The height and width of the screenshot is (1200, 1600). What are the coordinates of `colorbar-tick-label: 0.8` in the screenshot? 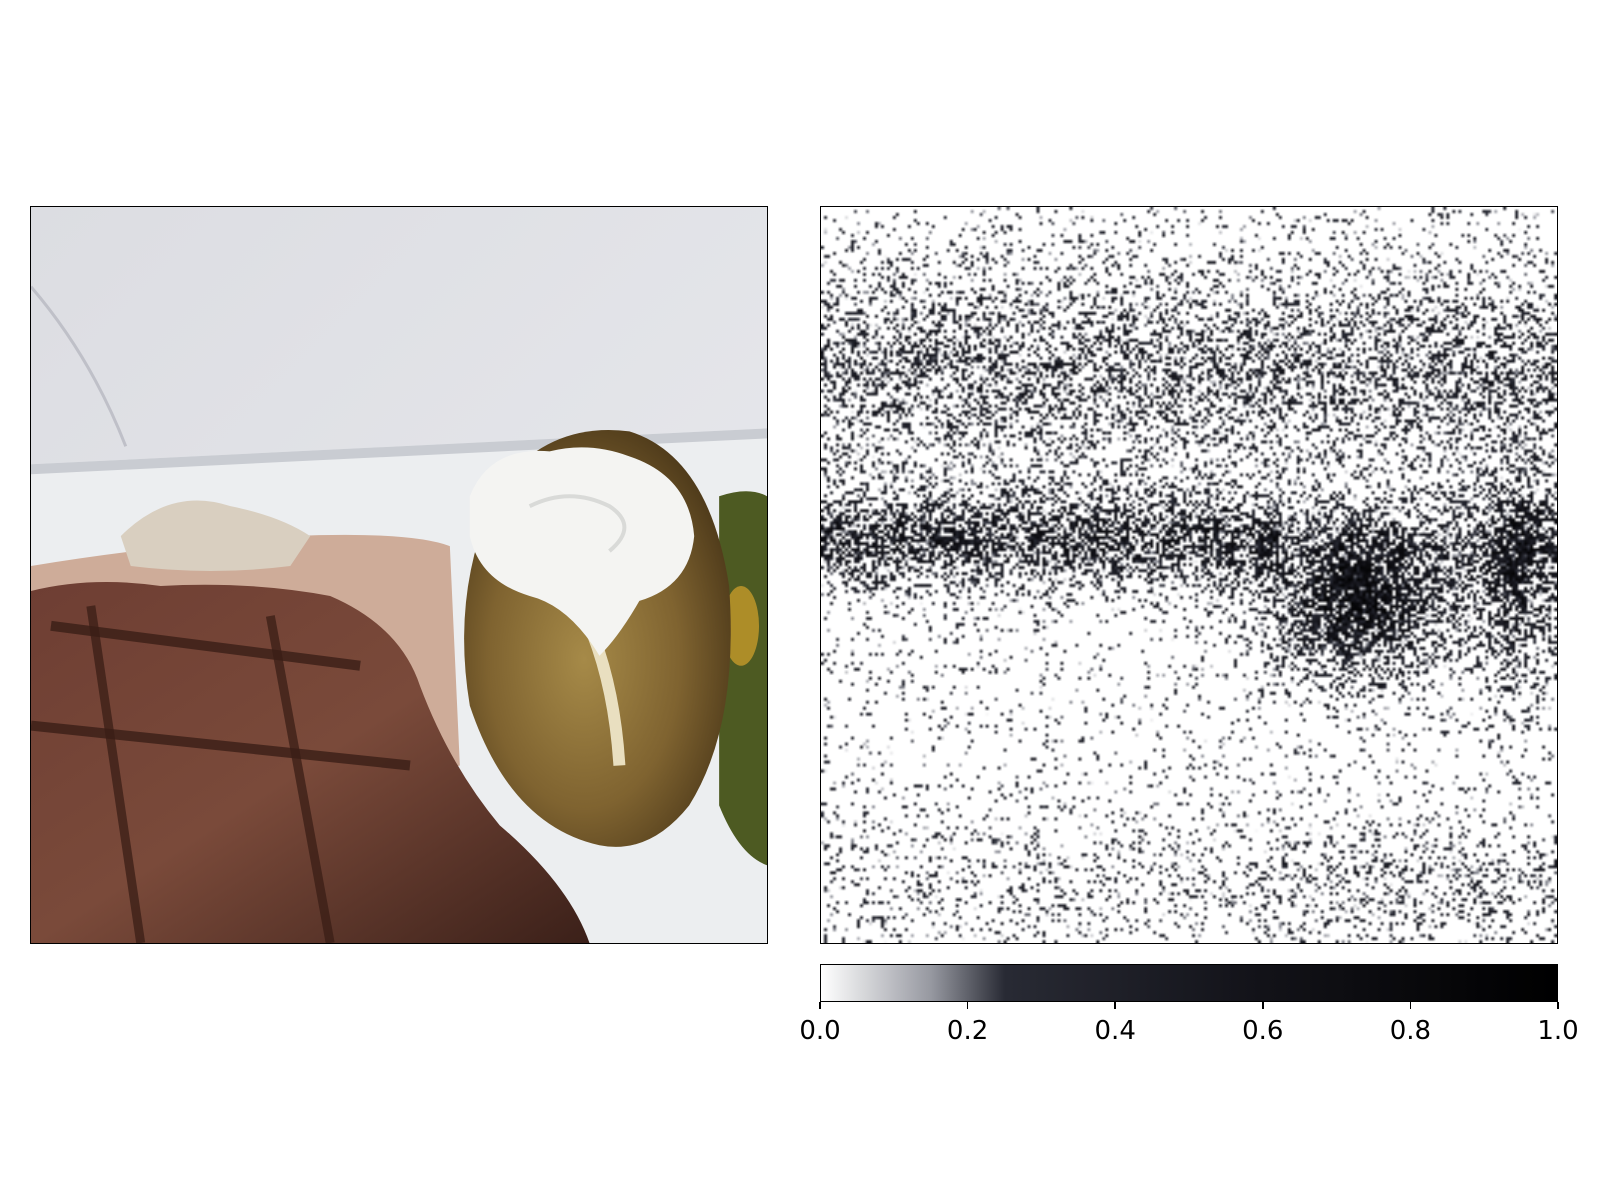 It's located at (1410, 1031).